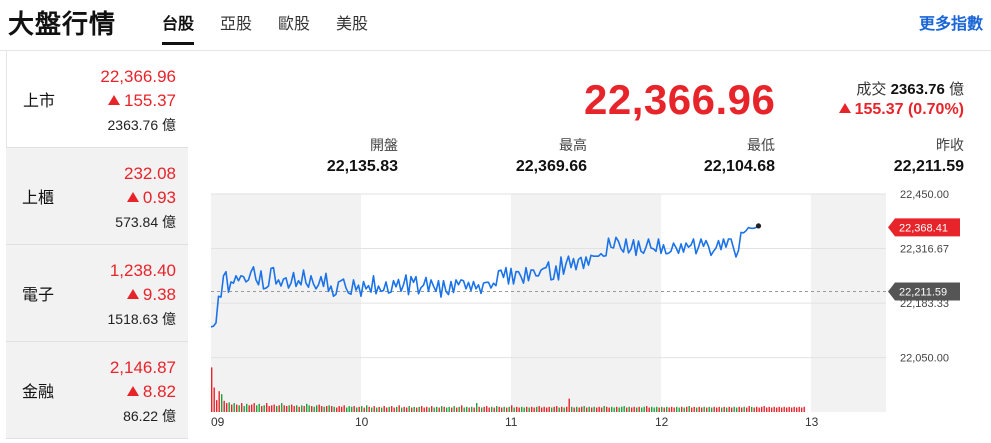 Image resolution: width=991 pixels, height=443 pixels. What do you see at coordinates (924, 195) in the screenshot?
I see `y-tick-label: 22,450.00` at bounding box center [924, 195].